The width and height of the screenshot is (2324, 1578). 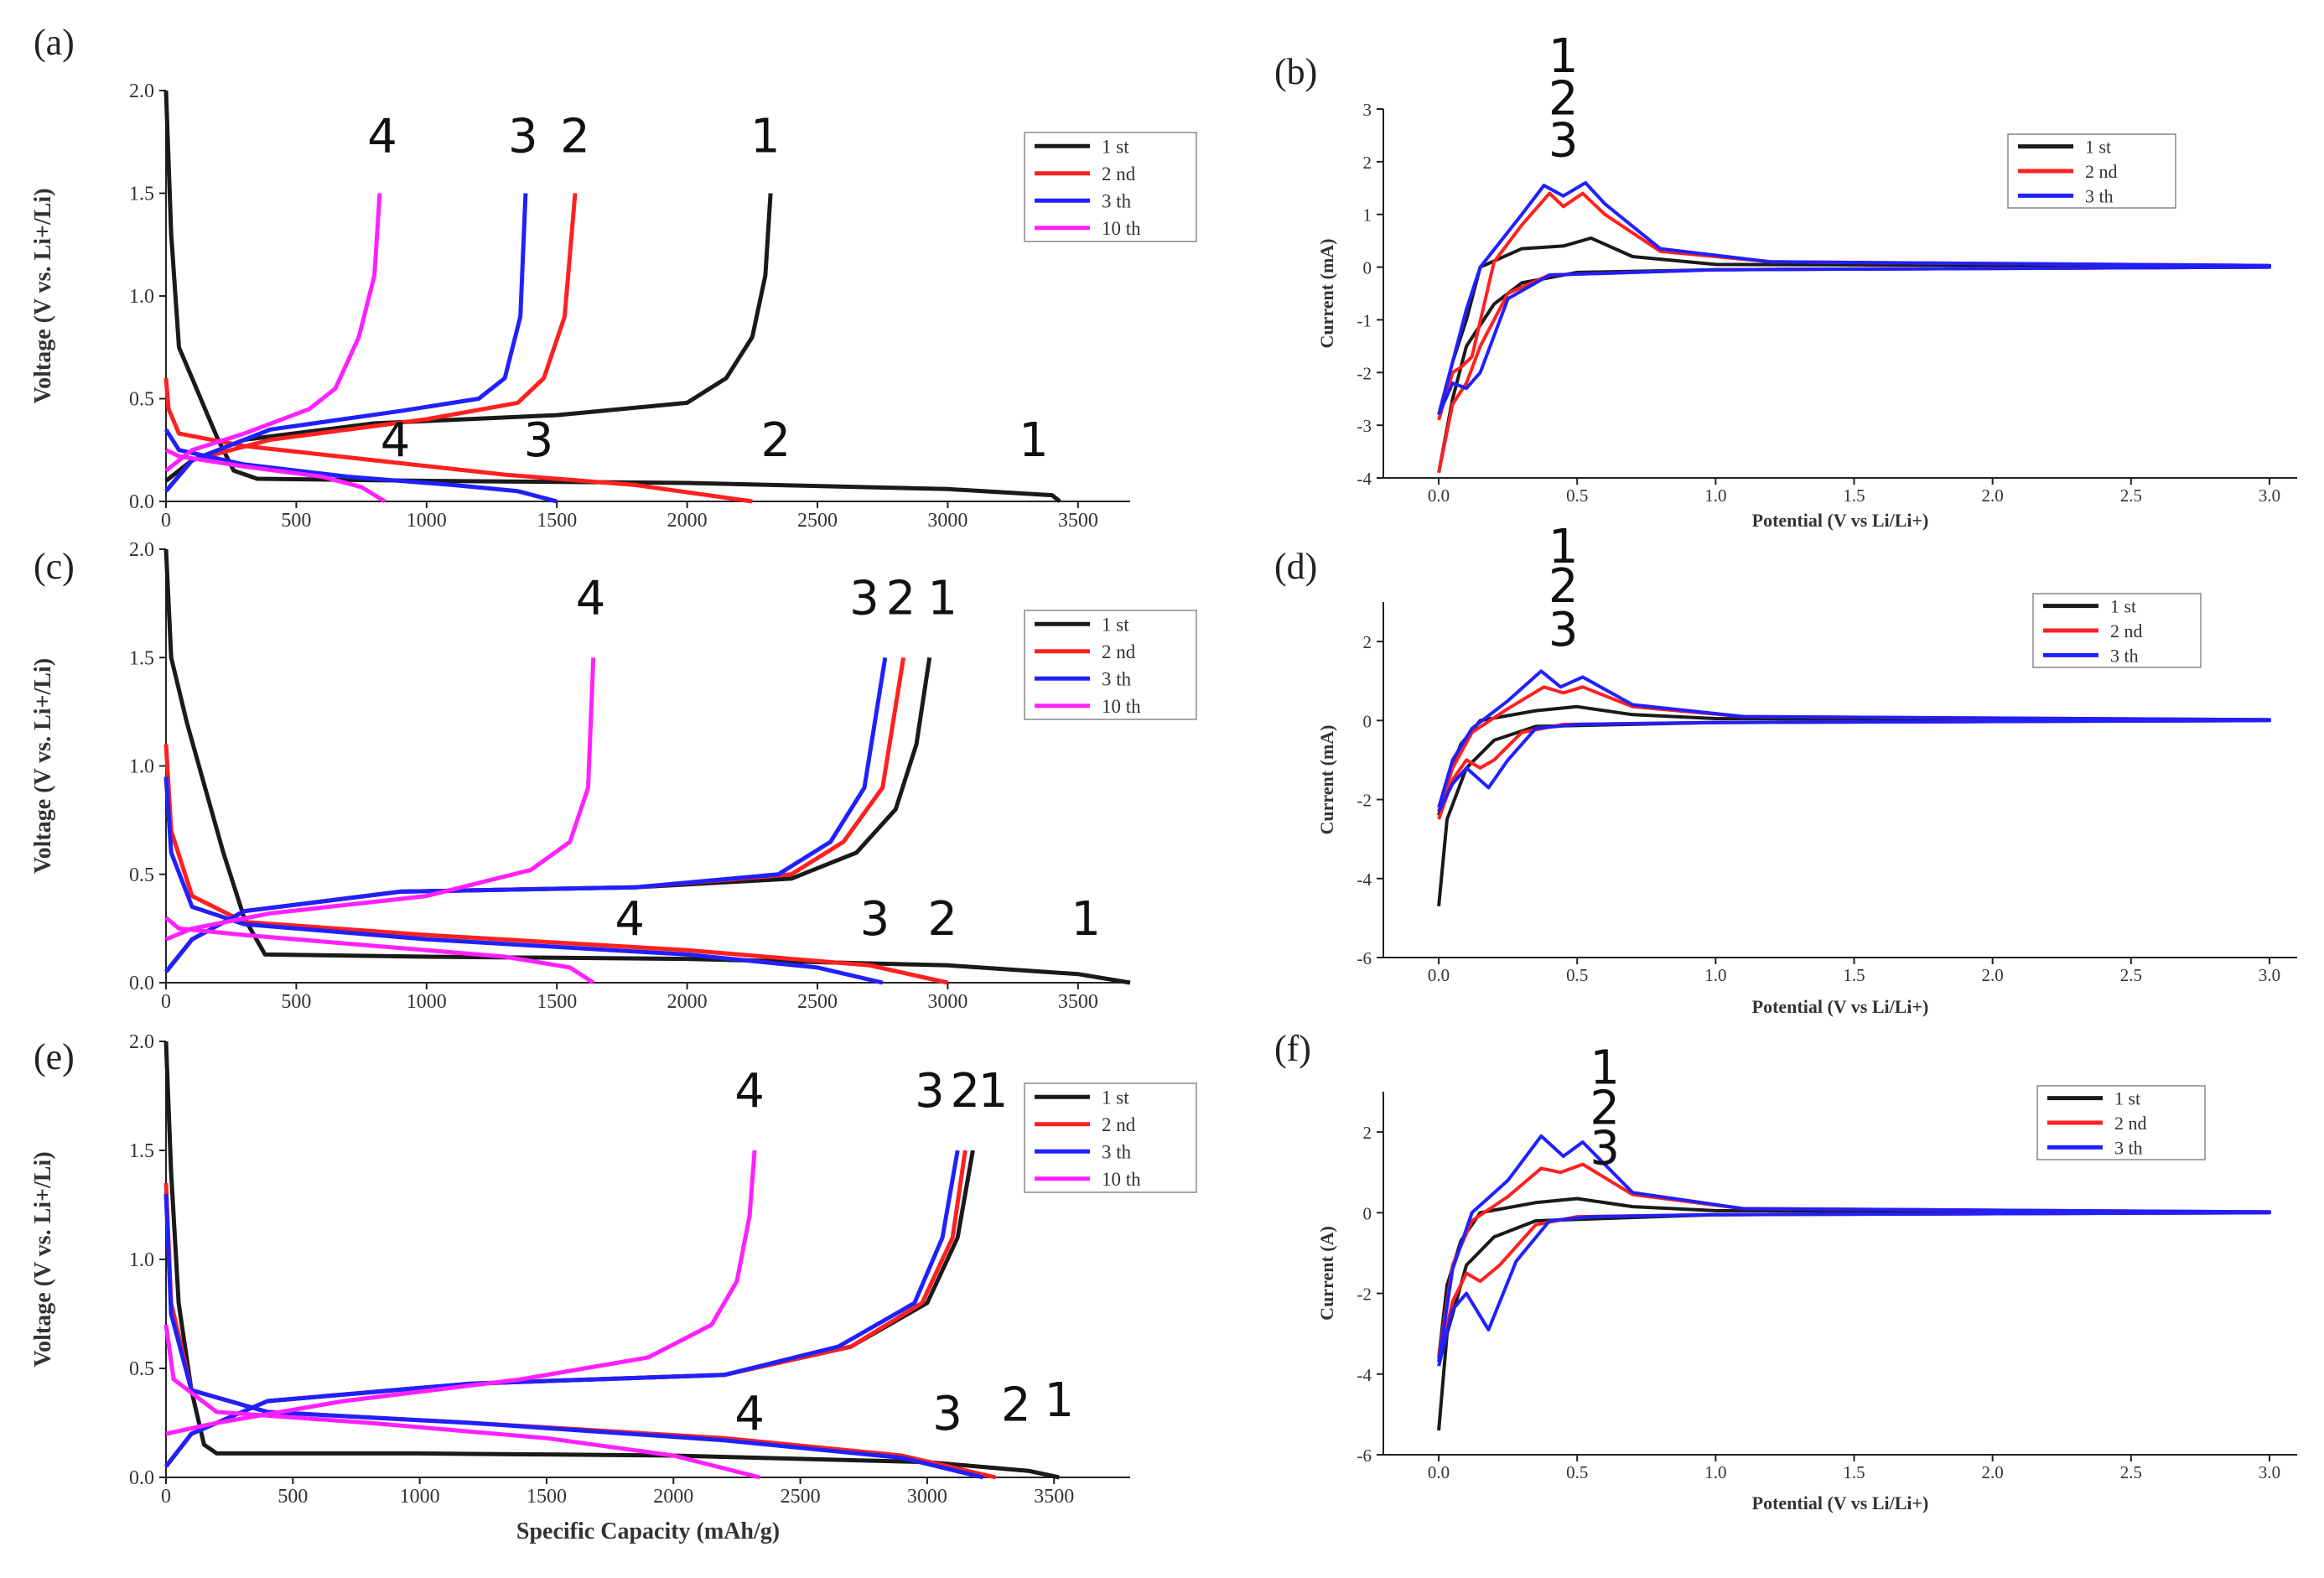 I want to click on panel-label: (a), so click(x=54, y=42).